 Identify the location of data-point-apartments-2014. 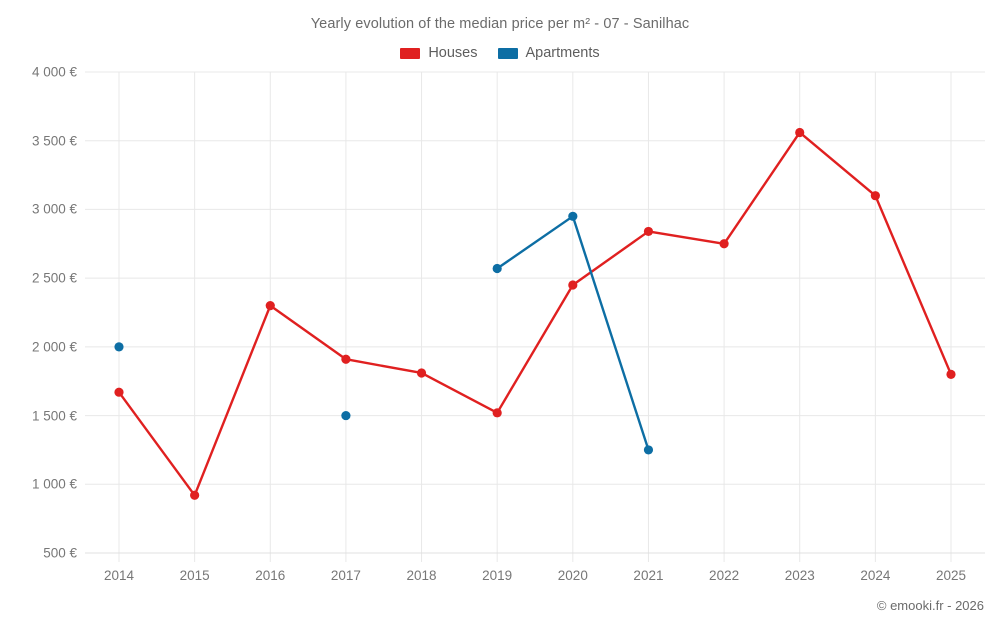
(119, 347).